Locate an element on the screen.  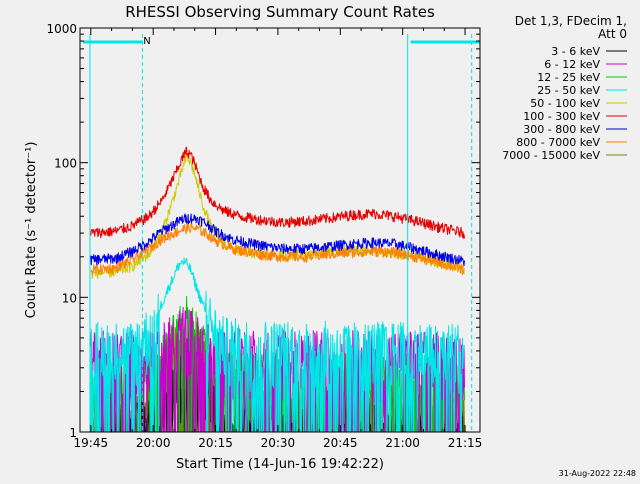
marker-label-0: N is located at coordinates (146, 41).